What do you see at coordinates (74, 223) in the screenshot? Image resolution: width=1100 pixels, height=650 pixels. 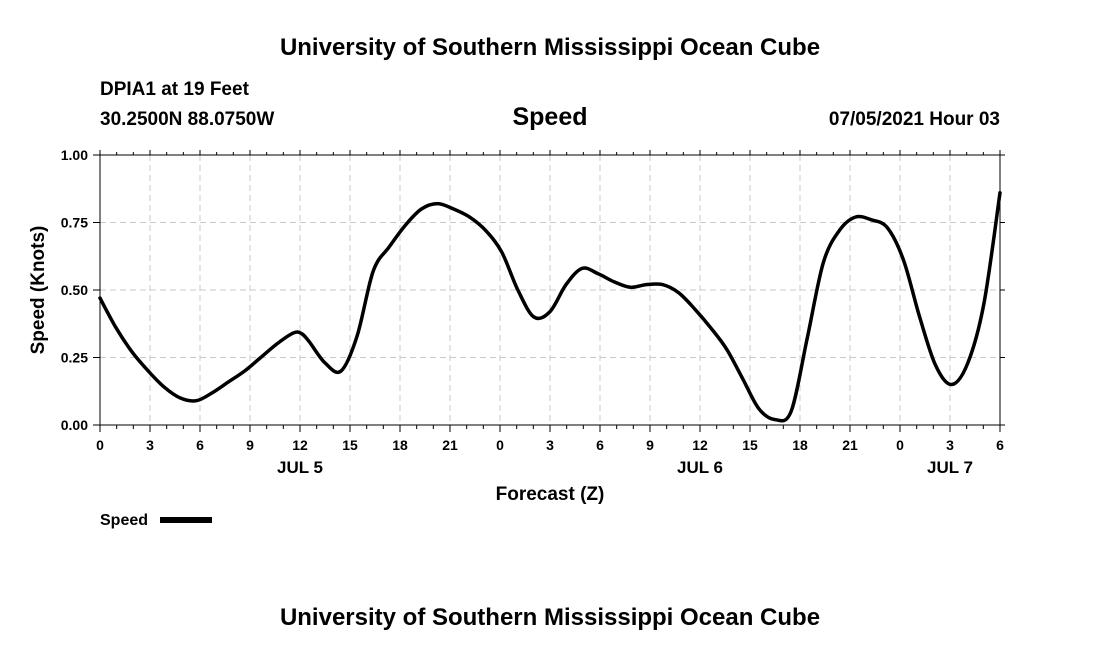 I see `y-tick-label: 0.75` at bounding box center [74, 223].